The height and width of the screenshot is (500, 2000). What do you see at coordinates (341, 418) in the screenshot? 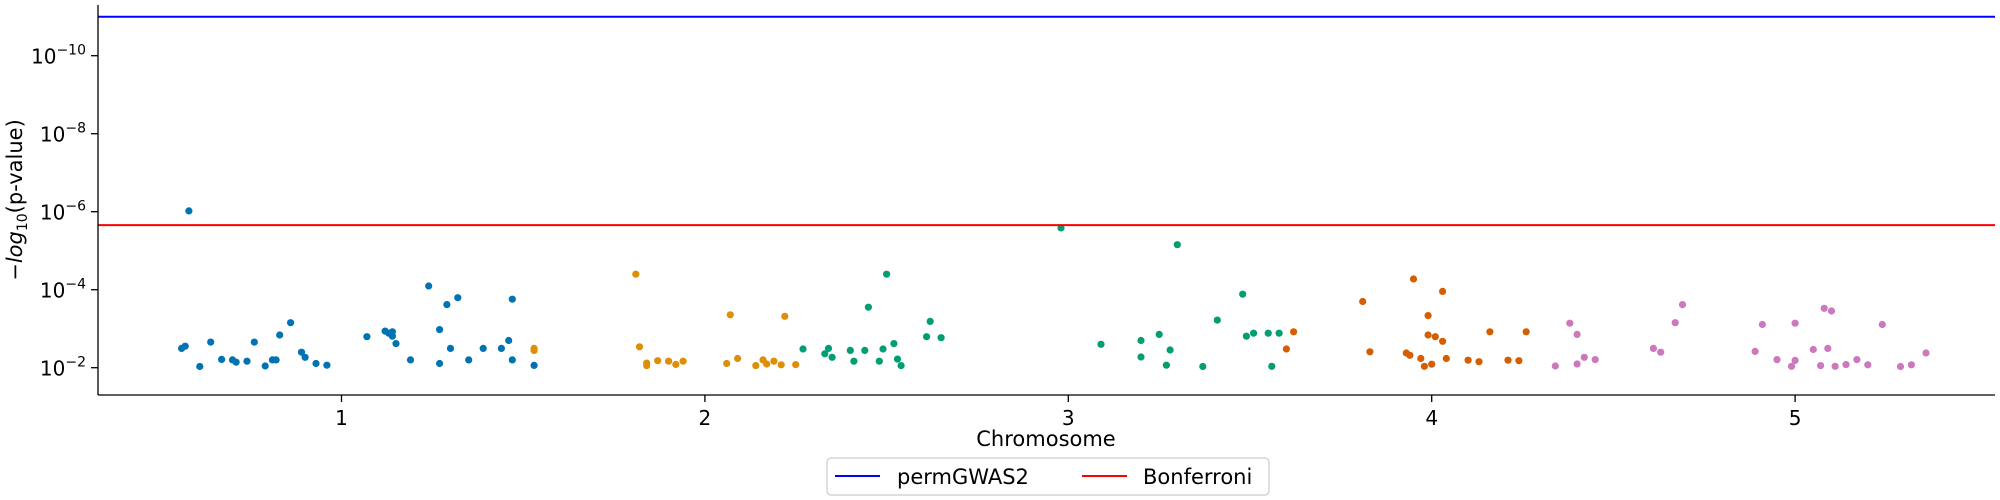
I see `x-tick-label-1: 1` at bounding box center [341, 418].